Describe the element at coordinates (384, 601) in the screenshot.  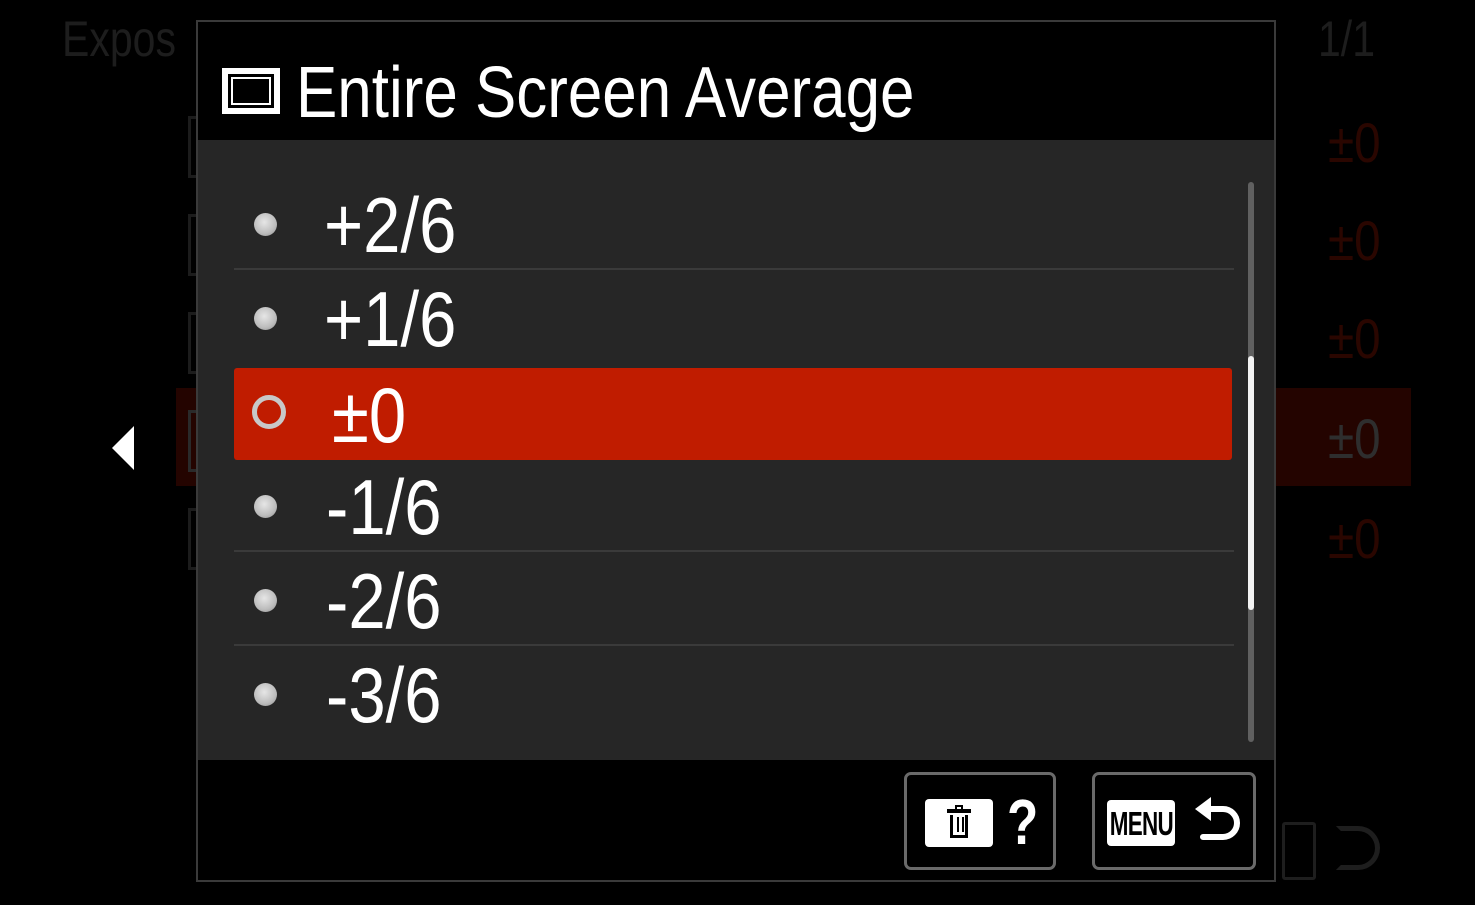
I see `option-label: -2/6` at that location.